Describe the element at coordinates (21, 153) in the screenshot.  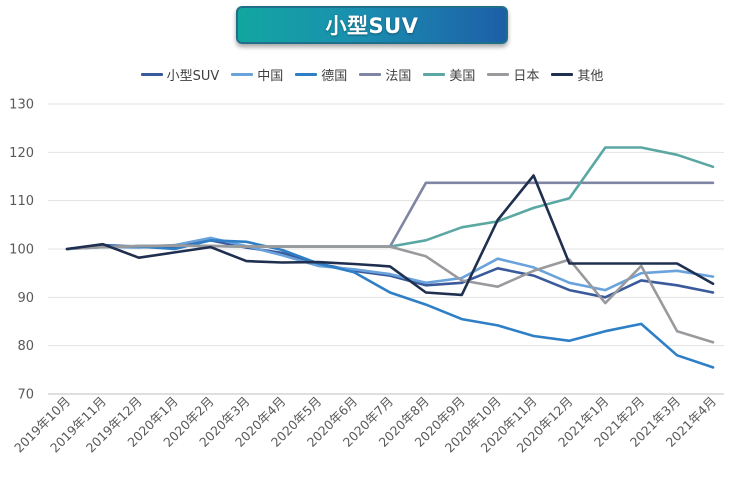
I see `y-tick-label: 120` at that location.